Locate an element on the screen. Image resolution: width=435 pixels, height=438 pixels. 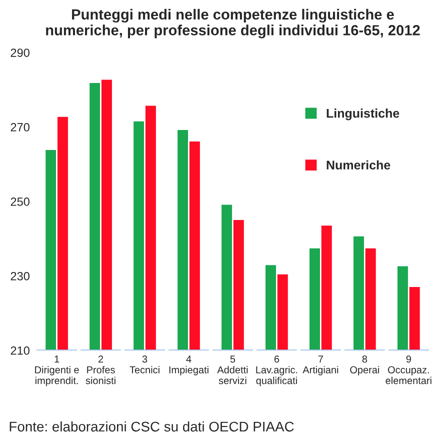
chart-title: Punteggi medi nelle competenze linguistiche e numeriche, per professione degli individui 16-65, 2012 is located at coordinates (233, 23).